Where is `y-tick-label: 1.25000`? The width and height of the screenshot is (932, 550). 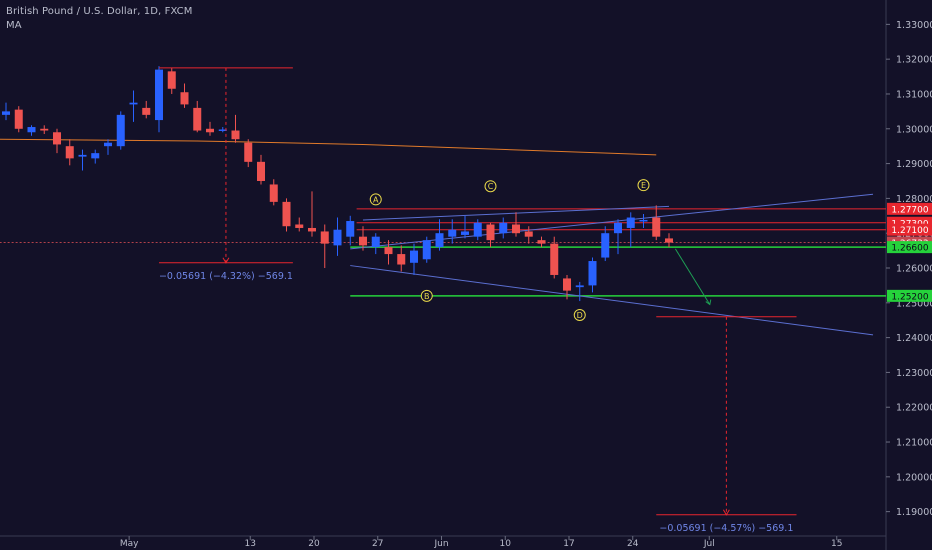 y-tick-label: 1.25000 is located at coordinates (914, 303).